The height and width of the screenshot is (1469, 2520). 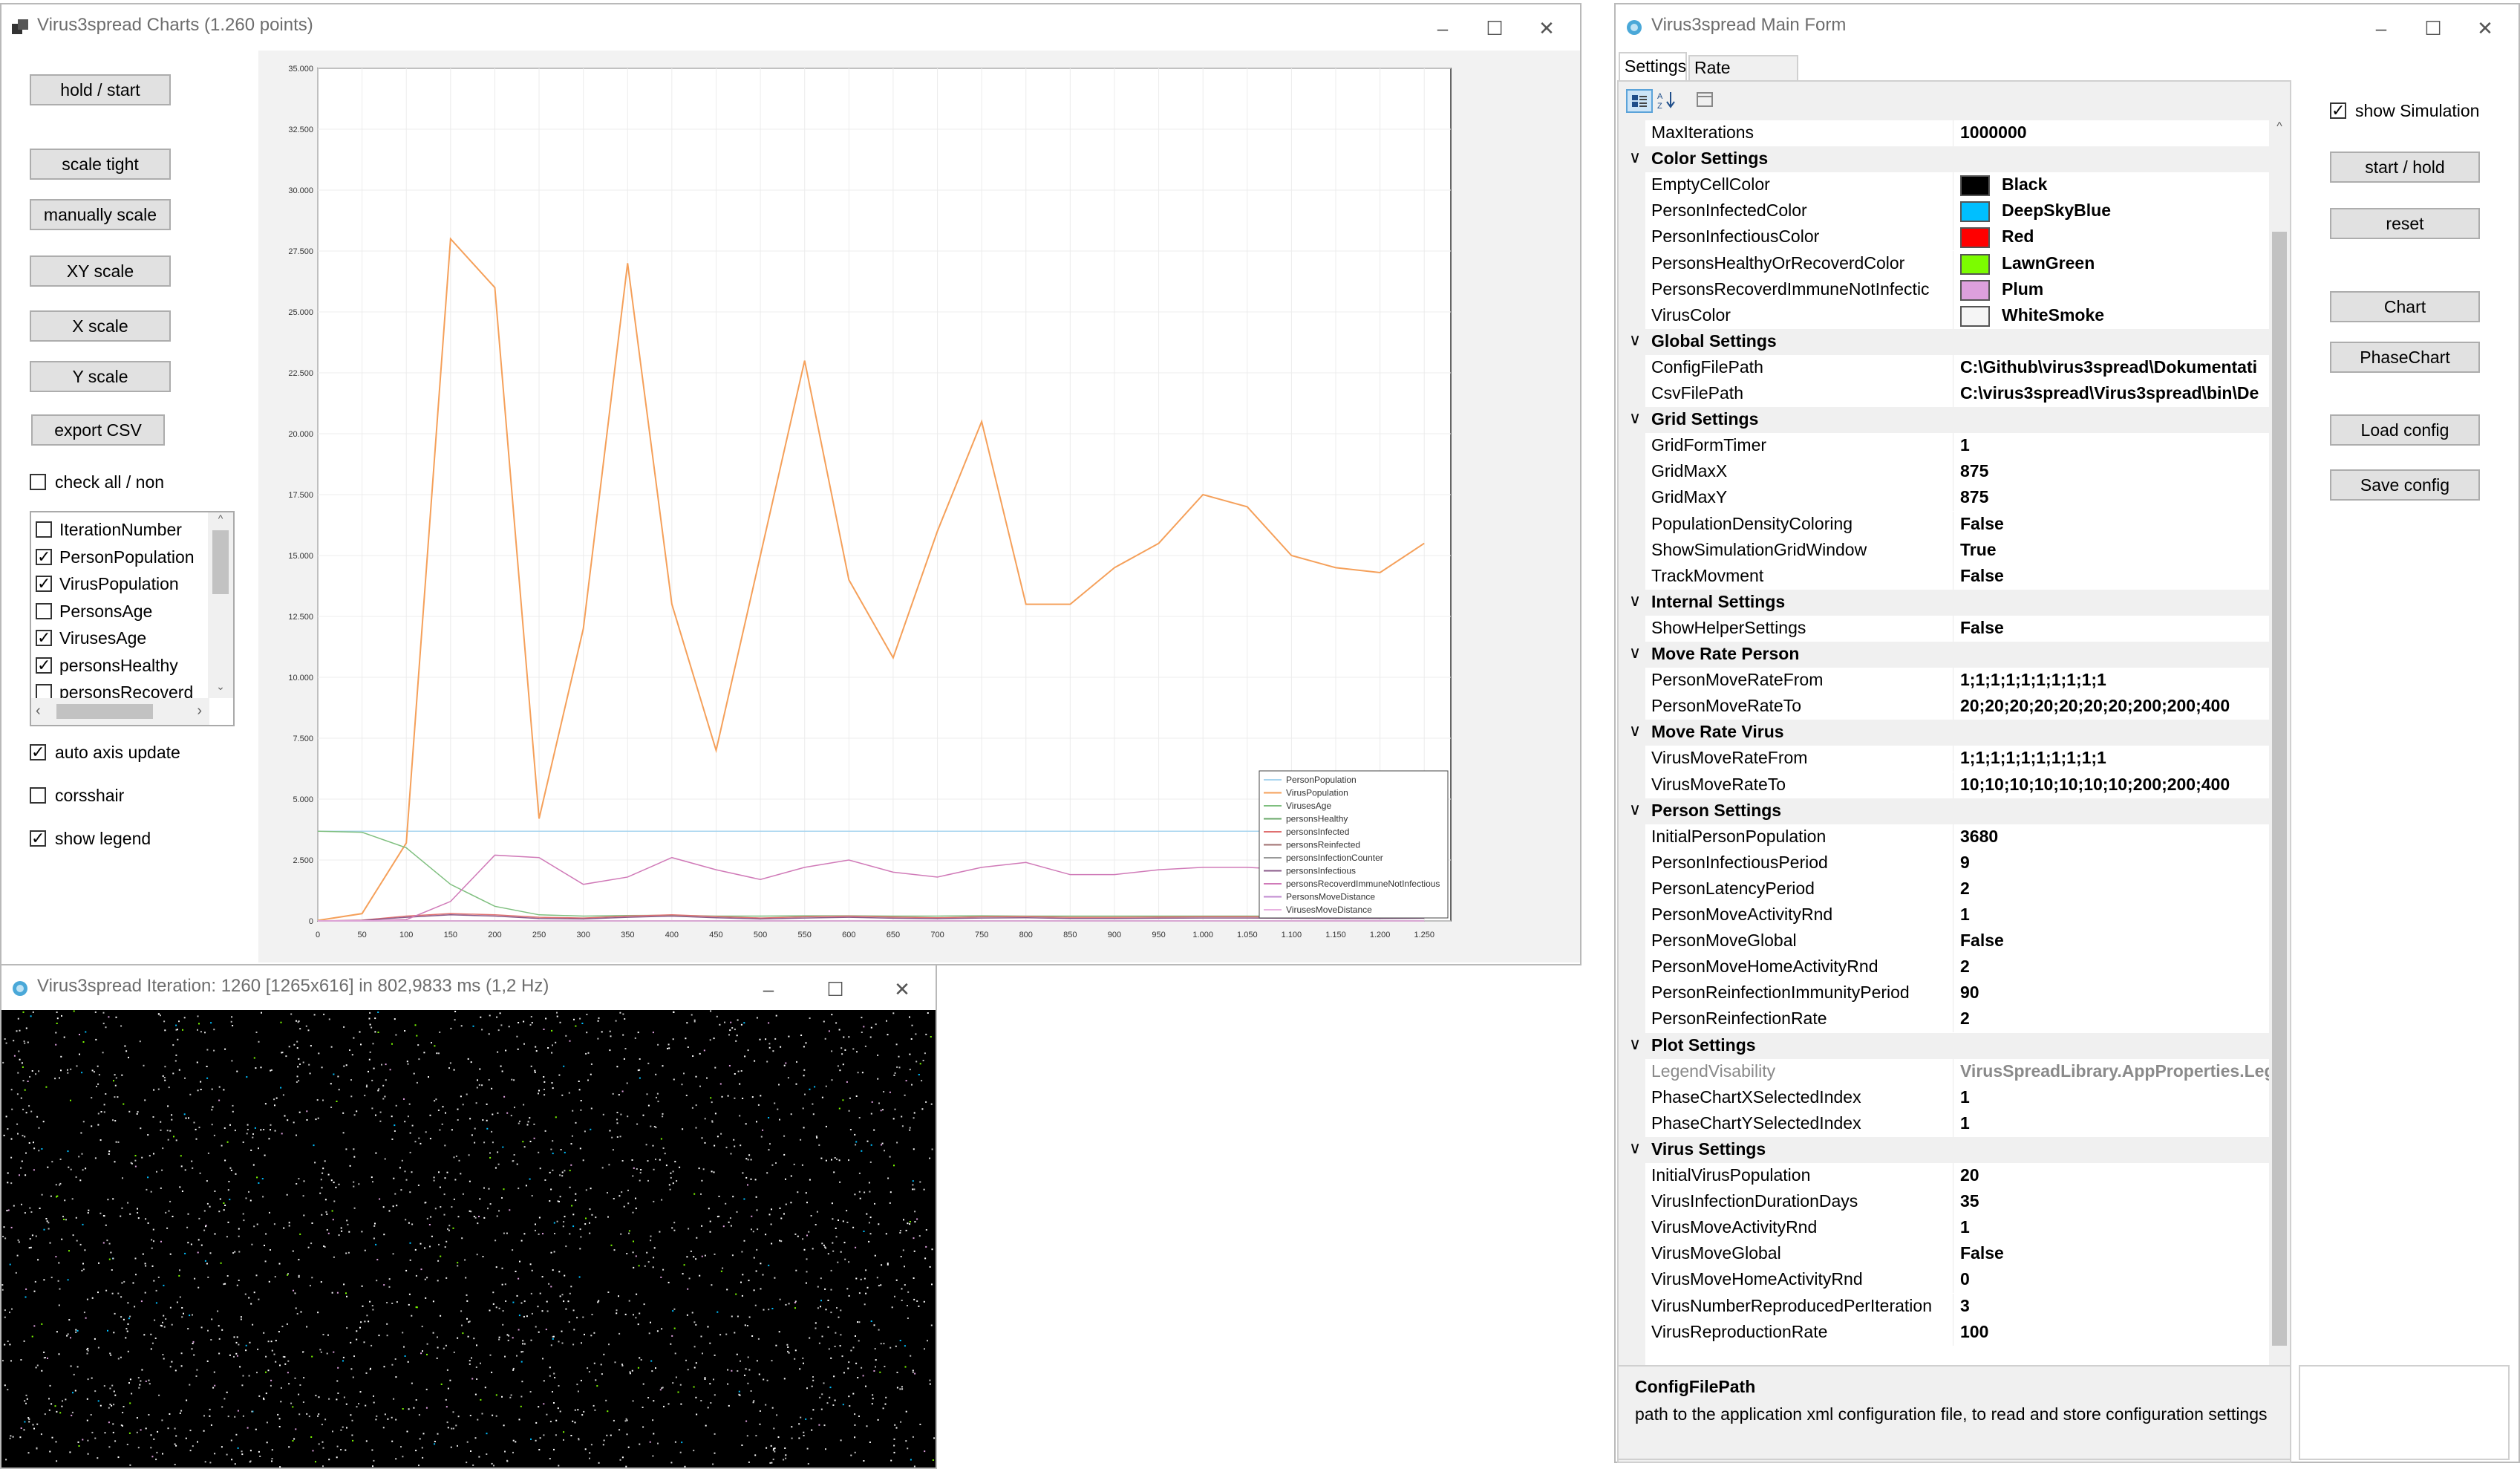 I want to click on property-category: ∨ Grid Settings, so click(x=1945, y=420).